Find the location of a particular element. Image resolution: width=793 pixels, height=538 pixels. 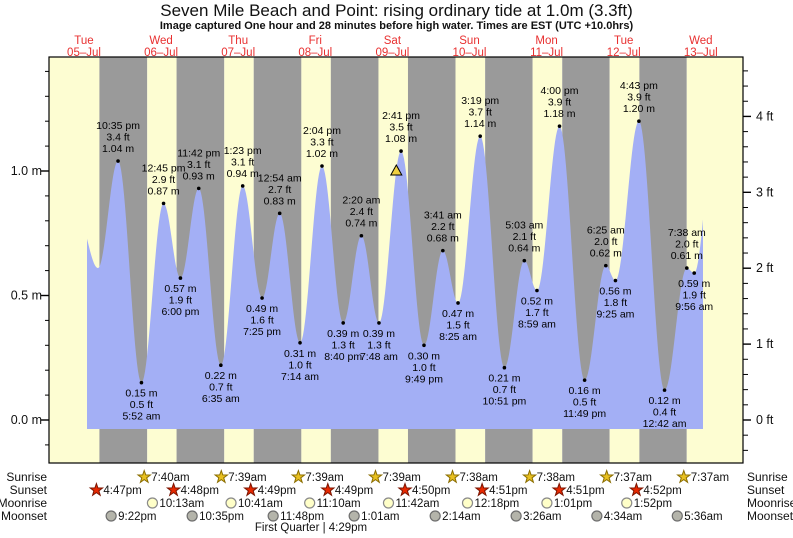

high-tide-label: 6:25 am is located at coordinates (606, 231).